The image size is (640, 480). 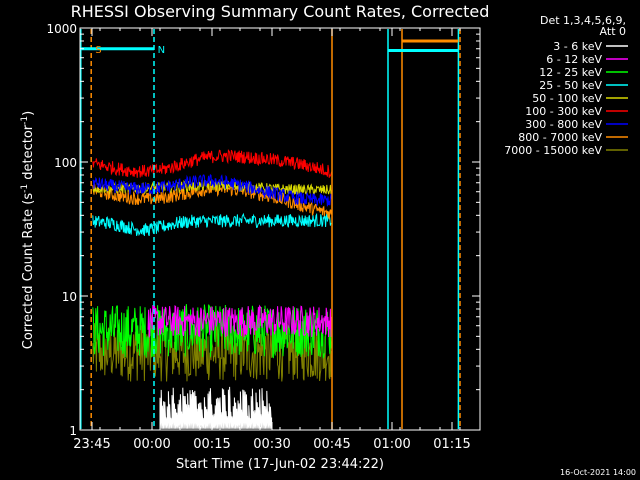 What do you see at coordinates (28, 113) in the screenshot?
I see `y-axis-label-end: )` at bounding box center [28, 113].